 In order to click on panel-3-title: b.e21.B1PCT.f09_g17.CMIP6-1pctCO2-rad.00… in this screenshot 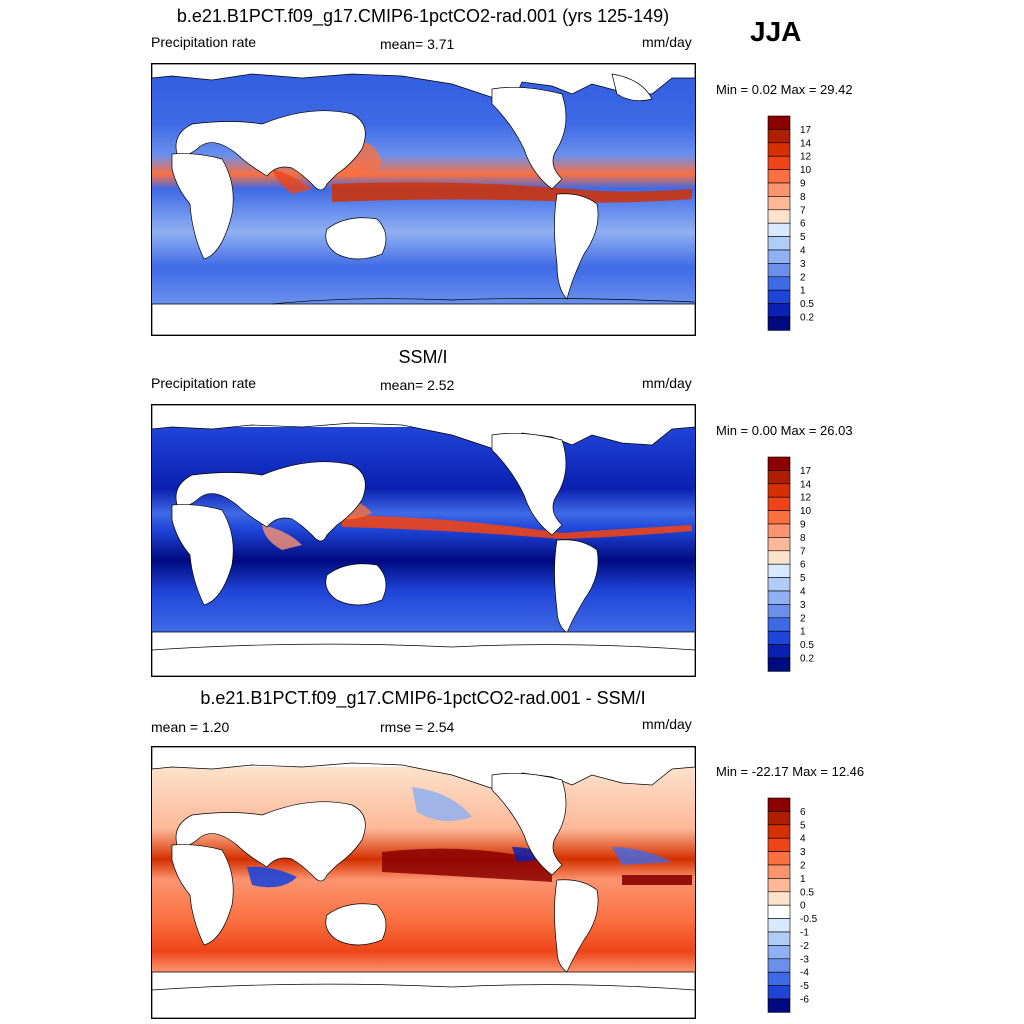, I will do `click(423, 698)`.